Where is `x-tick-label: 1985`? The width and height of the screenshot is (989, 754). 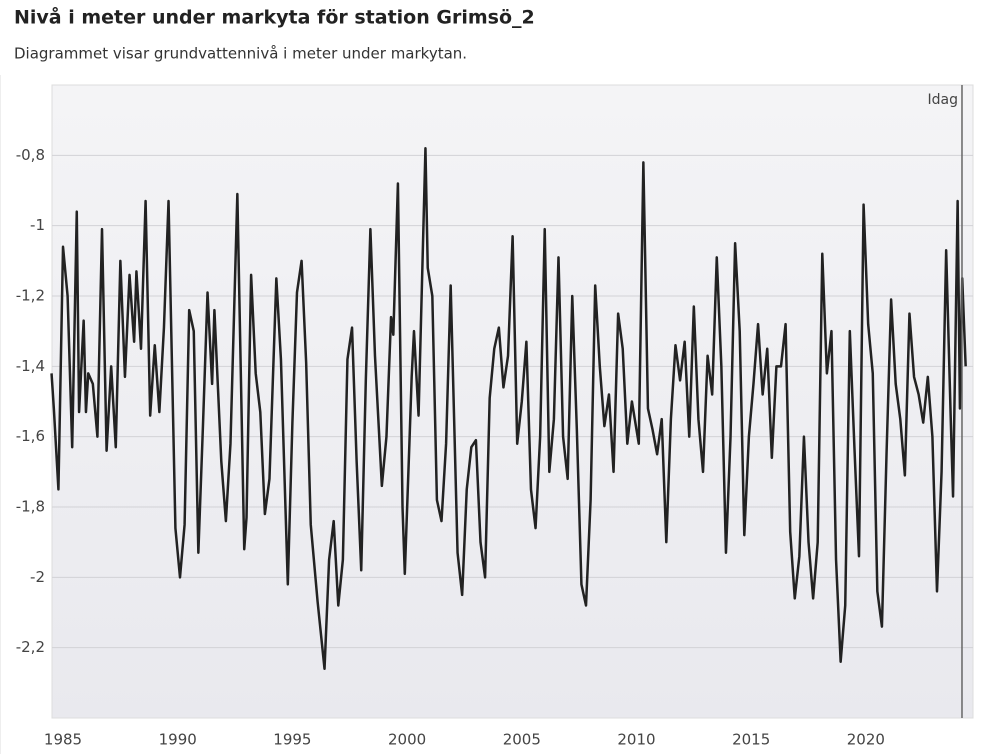 x-tick-label: 1985 is located at coordinates (63, 740).